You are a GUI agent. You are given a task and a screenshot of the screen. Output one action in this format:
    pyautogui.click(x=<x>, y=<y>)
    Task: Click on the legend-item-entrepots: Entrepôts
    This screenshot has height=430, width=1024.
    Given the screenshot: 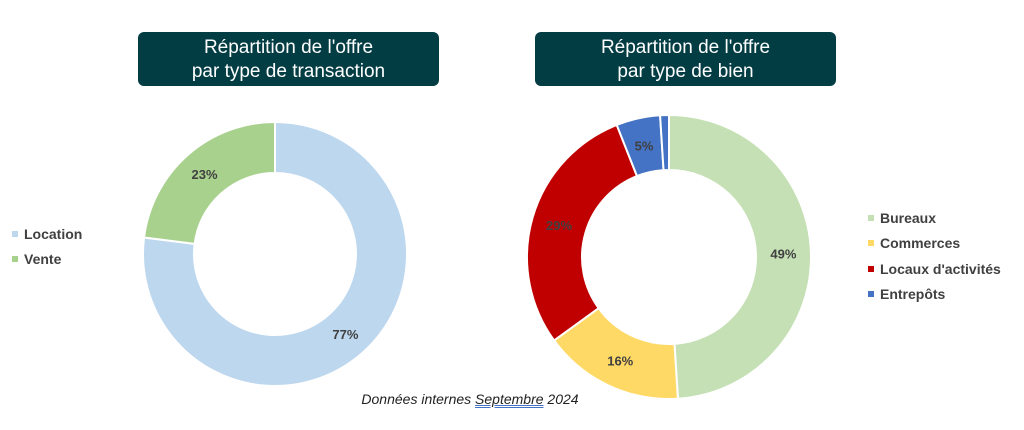 What is the action you would take?
    pyautogui.click(x=934, y=295)
    